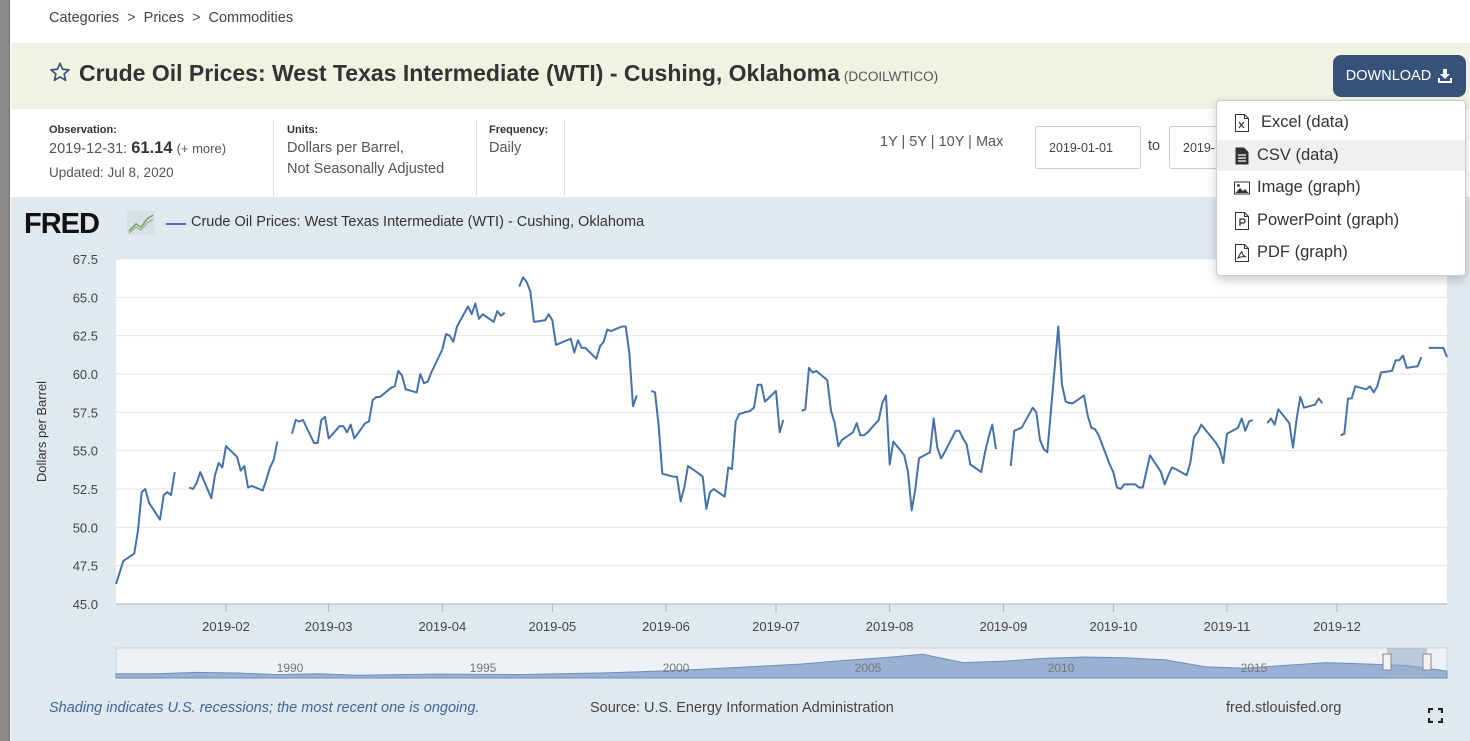 The image size is (1470, 741). Describe the element at coordinates (141, 223) in the screenshot. I see `fred-graph-icon` at that location.